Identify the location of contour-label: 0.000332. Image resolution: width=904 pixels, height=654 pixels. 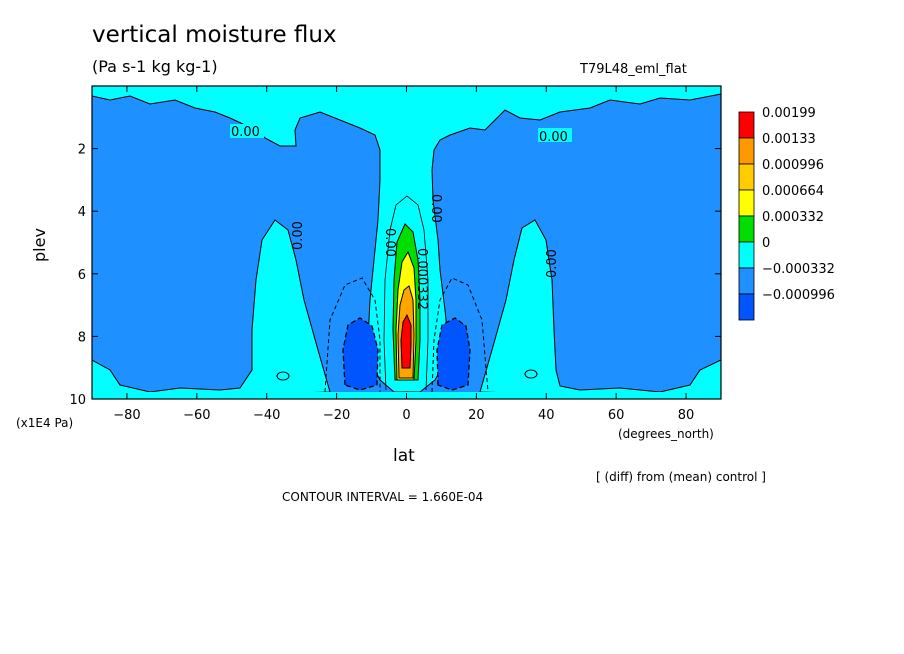
(421, 279).